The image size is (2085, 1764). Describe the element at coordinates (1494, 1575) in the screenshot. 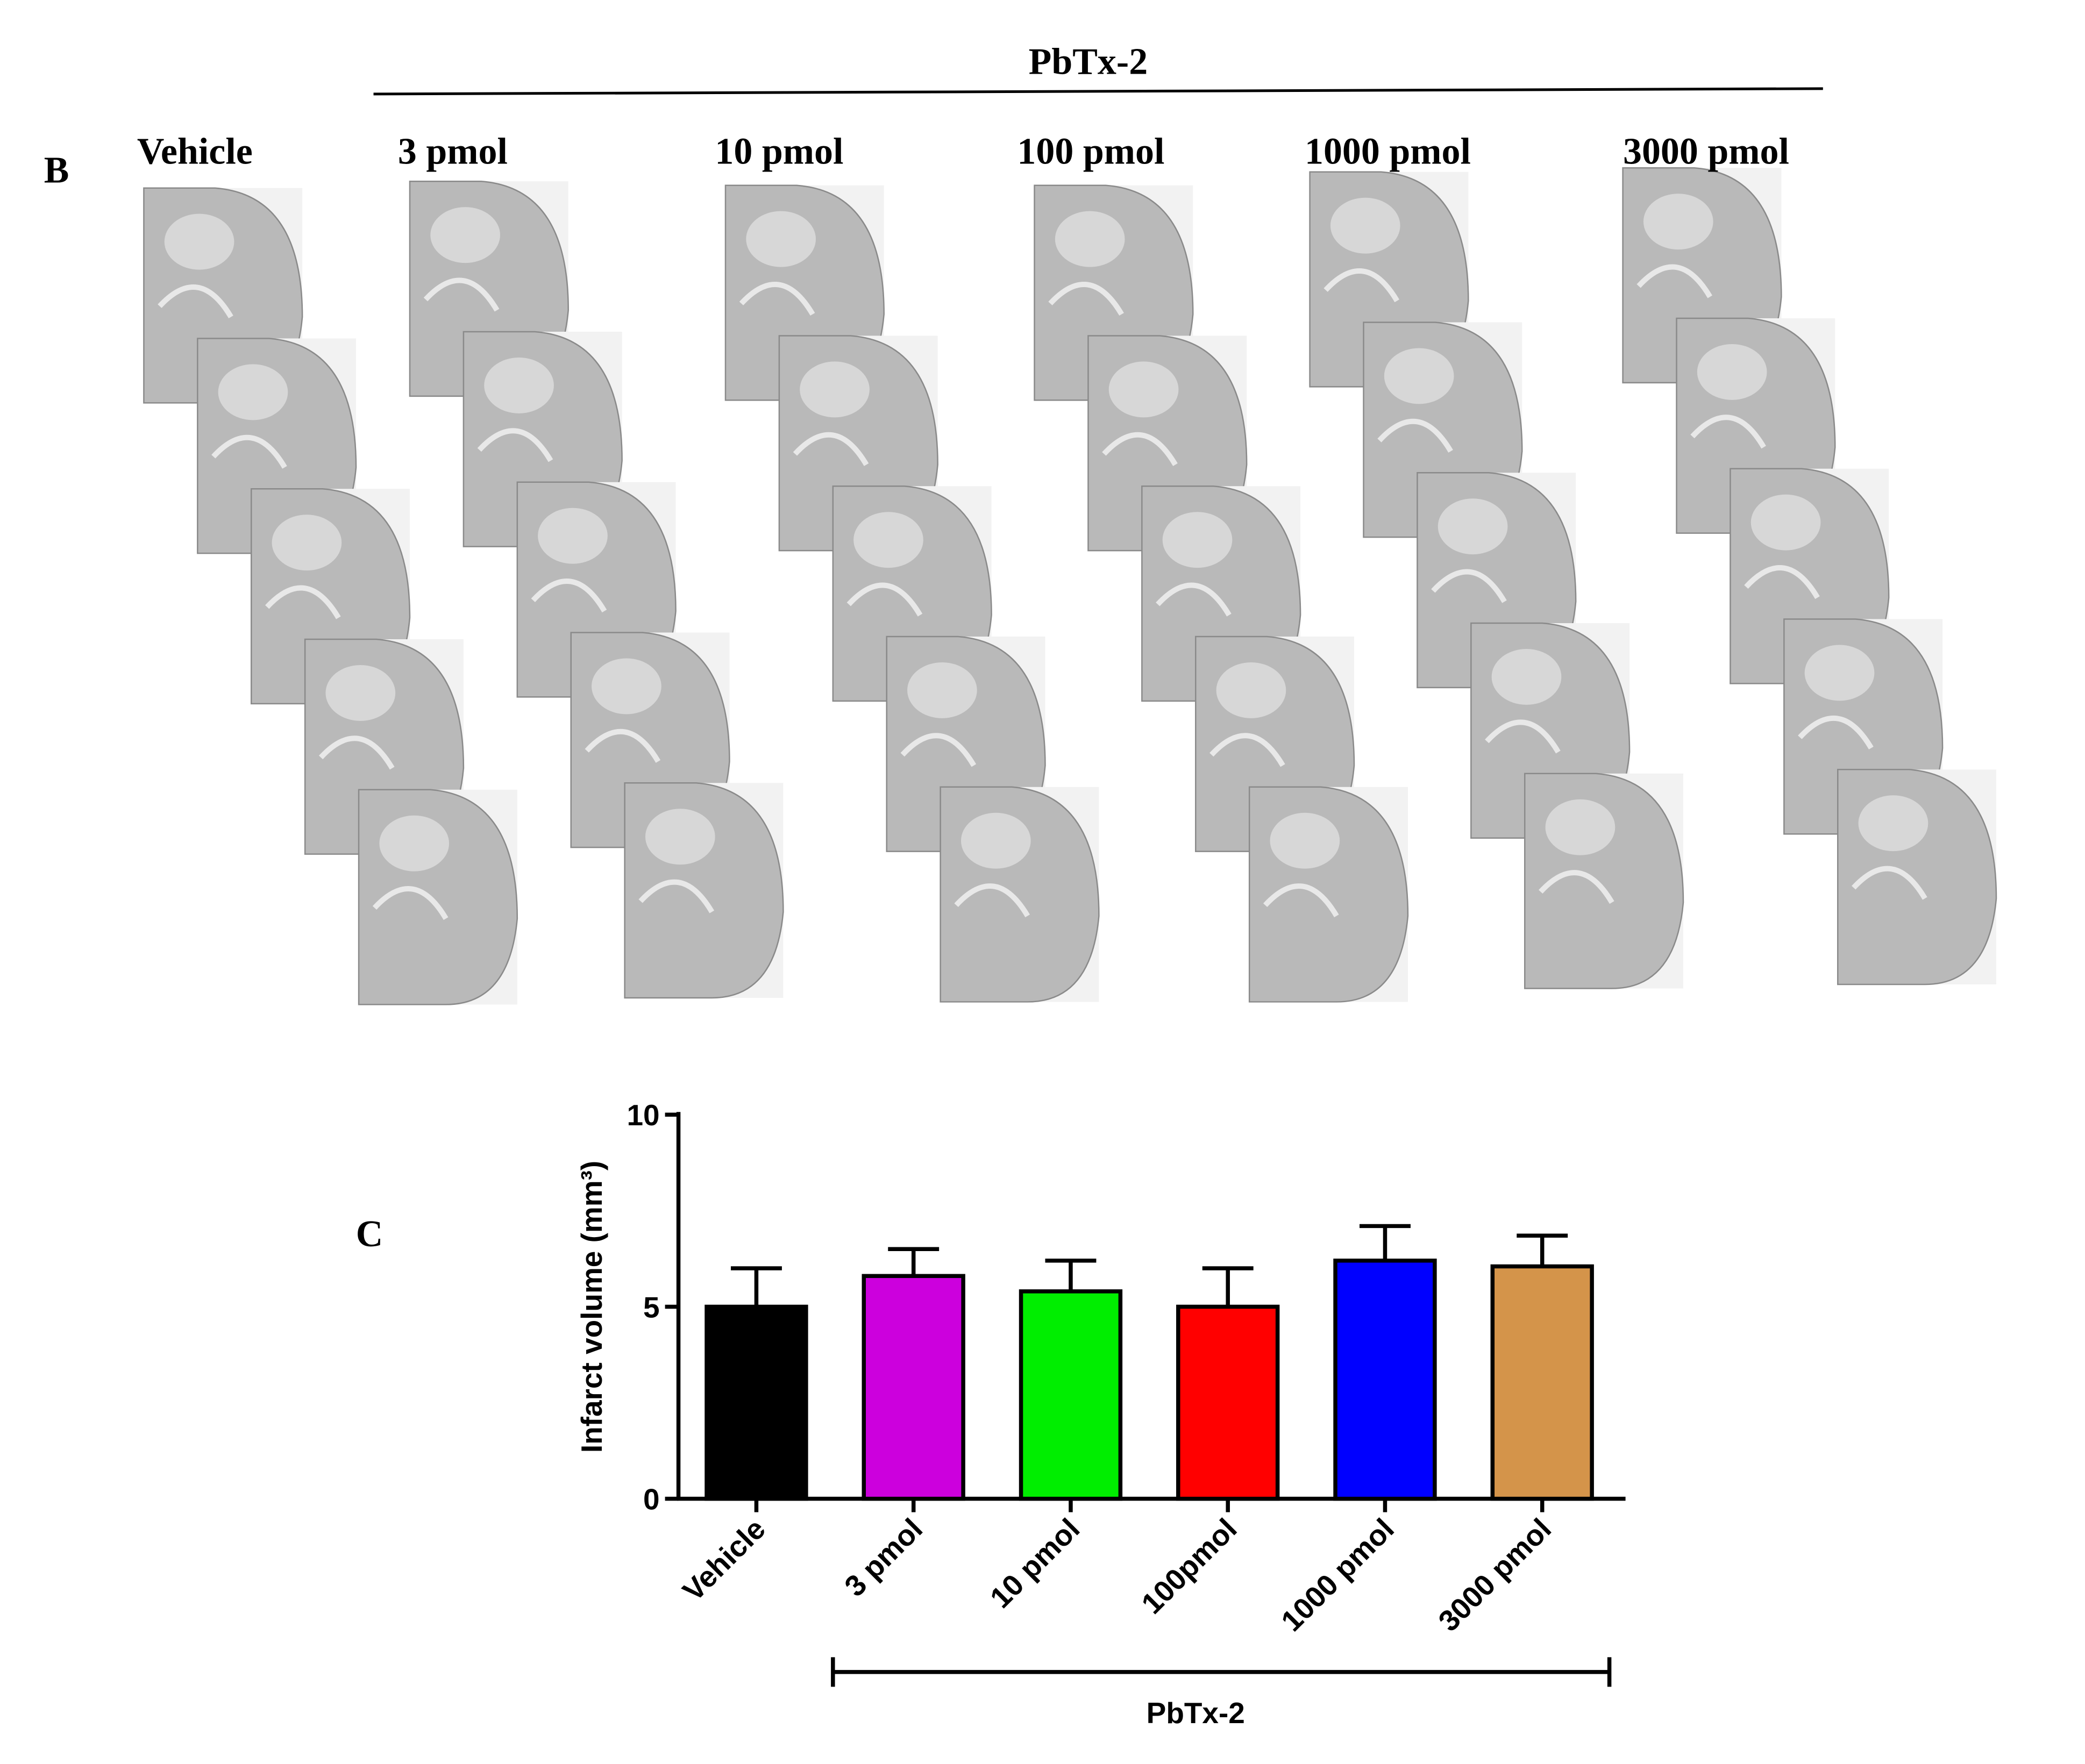

I see `x-tick-label: 3000 pmol` at that location.